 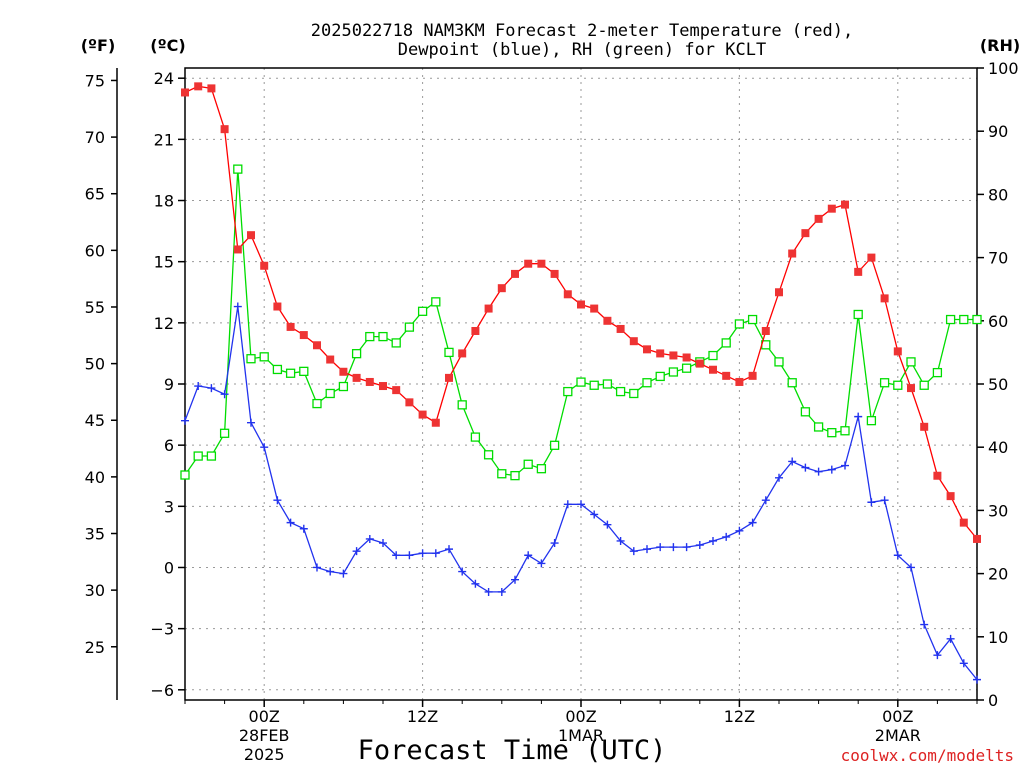 What do you see at coordinates (95, 477) in the screenshot?
I see `fahrenheit-tick-label: 40` at bounding box center [95, 477].